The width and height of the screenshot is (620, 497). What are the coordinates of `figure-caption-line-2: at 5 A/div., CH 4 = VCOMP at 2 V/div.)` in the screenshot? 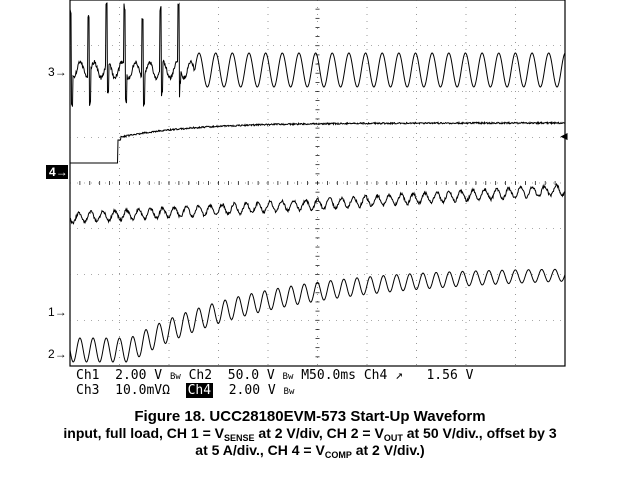 It's located at (310, 451).